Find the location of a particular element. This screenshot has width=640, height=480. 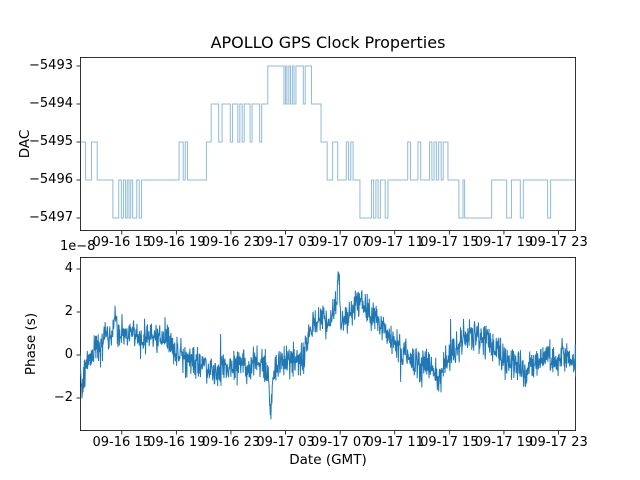

x-axis-label: Date (GMT) is located at coordinates (328, 460).